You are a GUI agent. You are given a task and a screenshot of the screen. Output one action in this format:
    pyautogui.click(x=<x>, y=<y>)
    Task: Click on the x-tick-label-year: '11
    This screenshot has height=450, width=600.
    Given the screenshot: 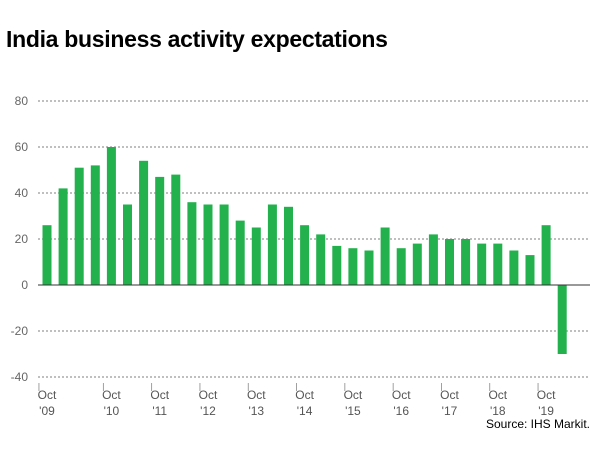 What is the action you would take?
    pyautogui.click(x=159, y=411)
    